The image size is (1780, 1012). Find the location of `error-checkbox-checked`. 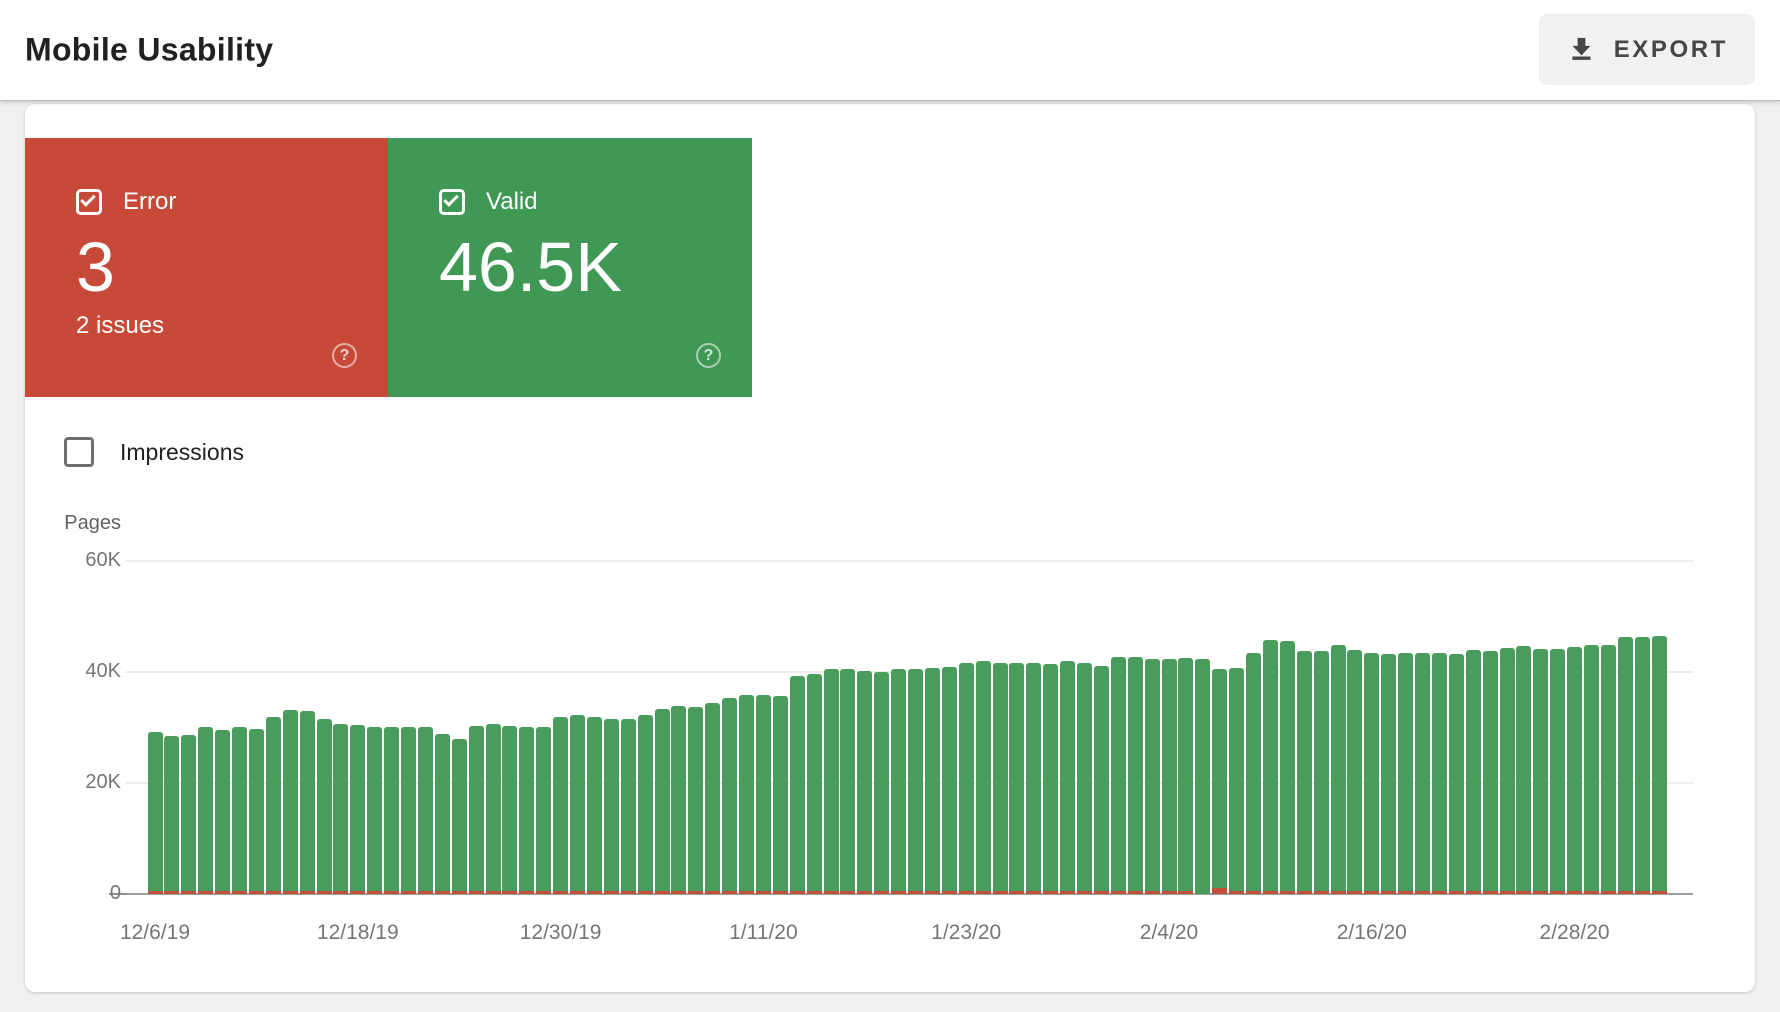

error-checkbox-checked is located at coordinates (89, 202).